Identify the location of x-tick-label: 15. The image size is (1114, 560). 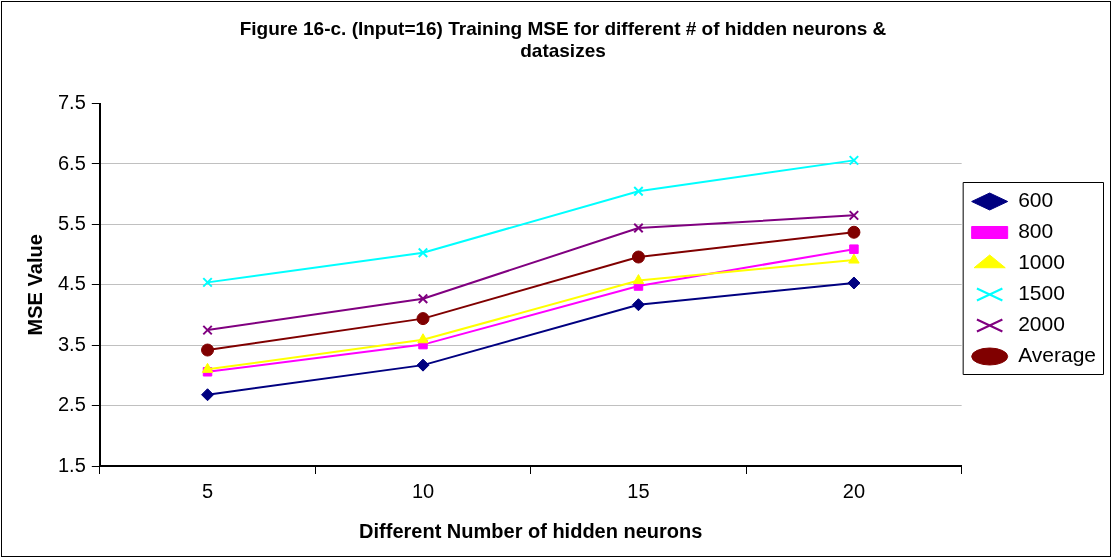
(638, 490).